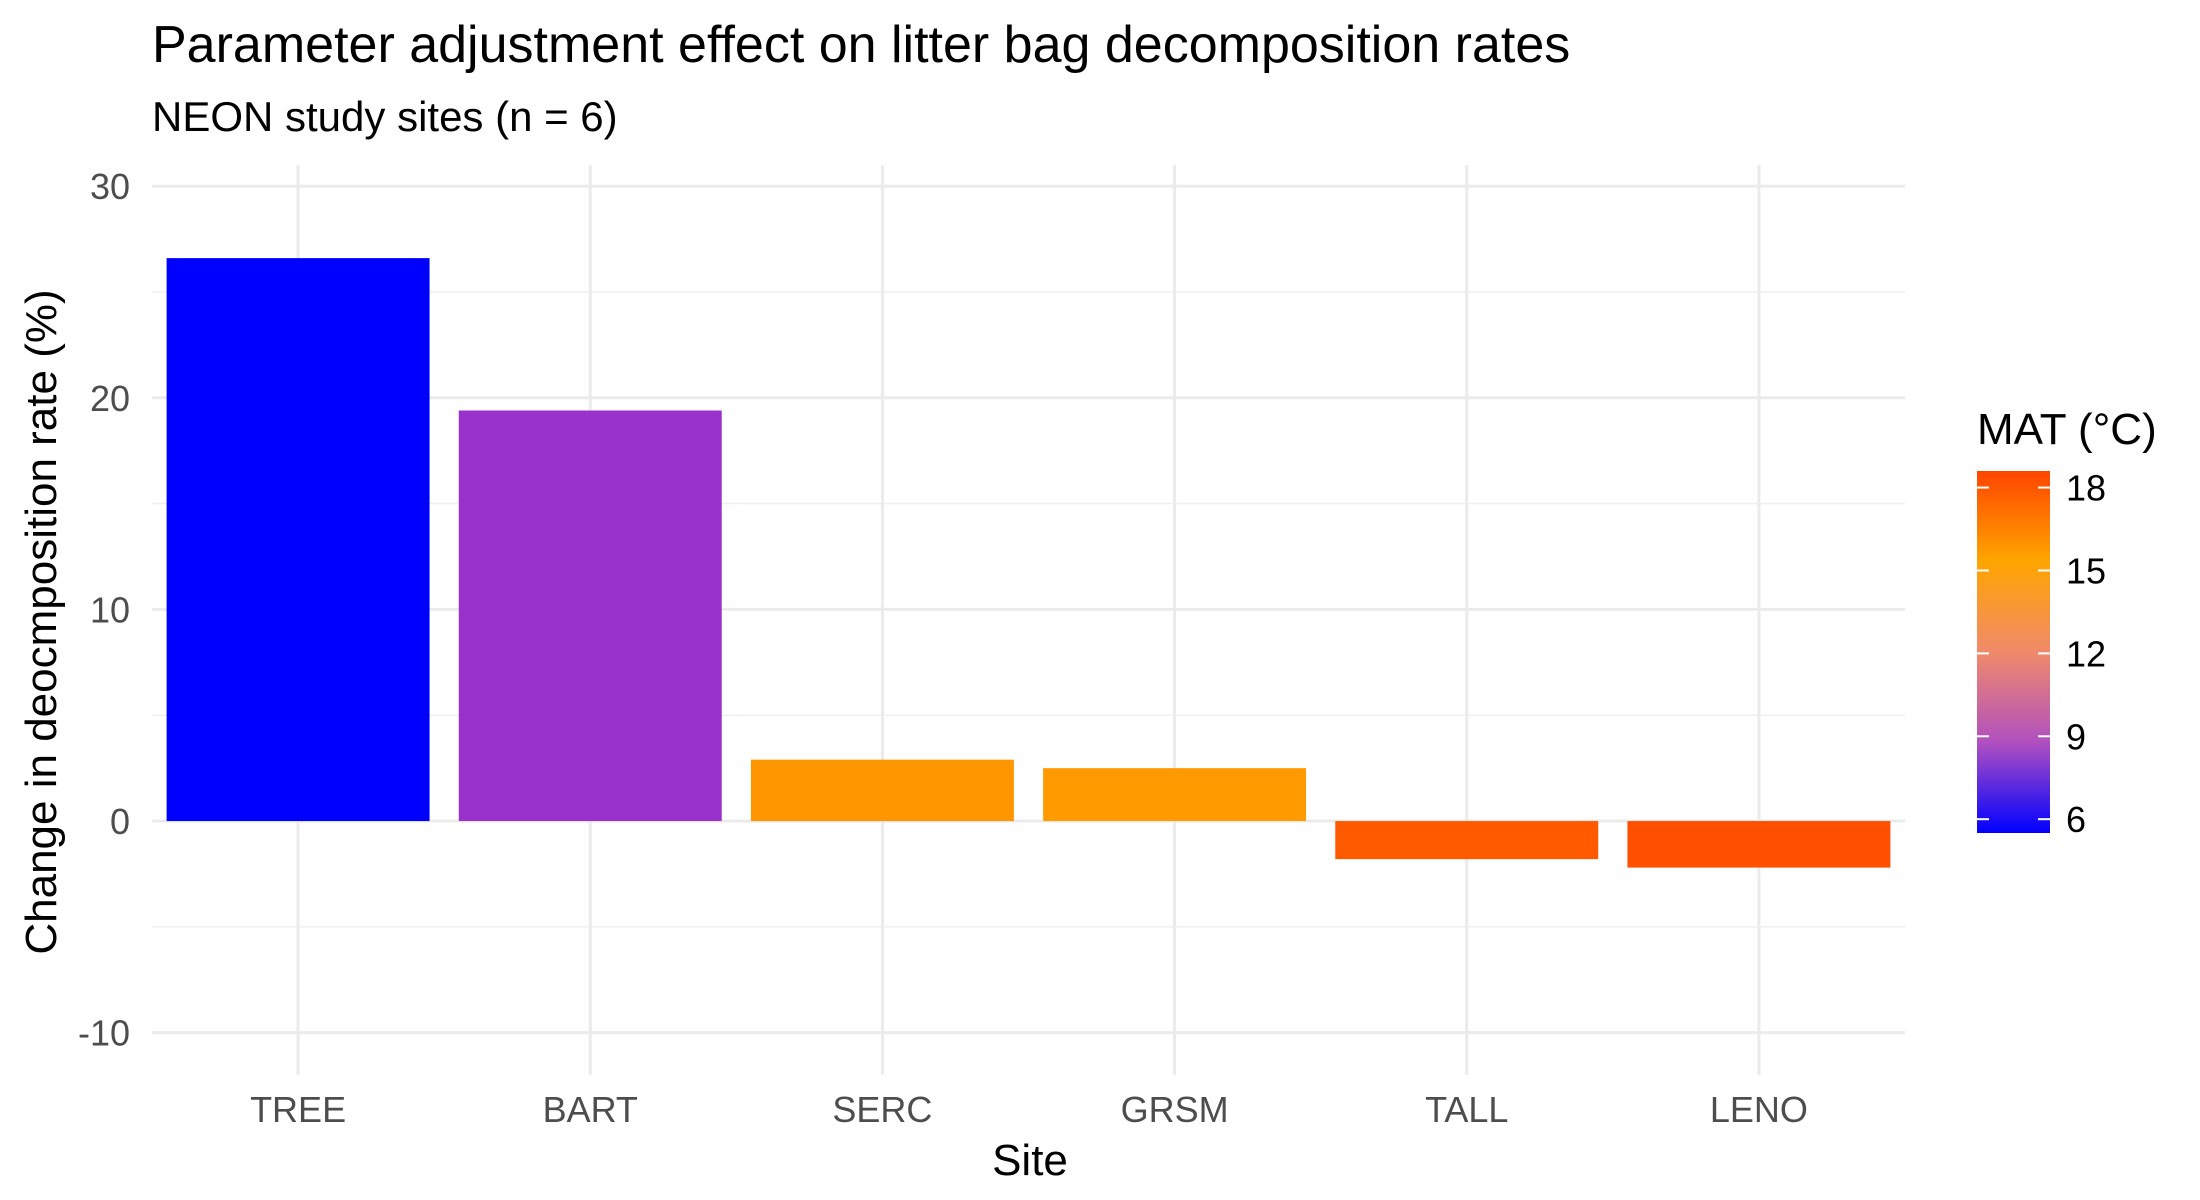 The width and height of the screenshot is (2200, 1200). I want to click on x-tick-label: SERC, so click(882, 1109).